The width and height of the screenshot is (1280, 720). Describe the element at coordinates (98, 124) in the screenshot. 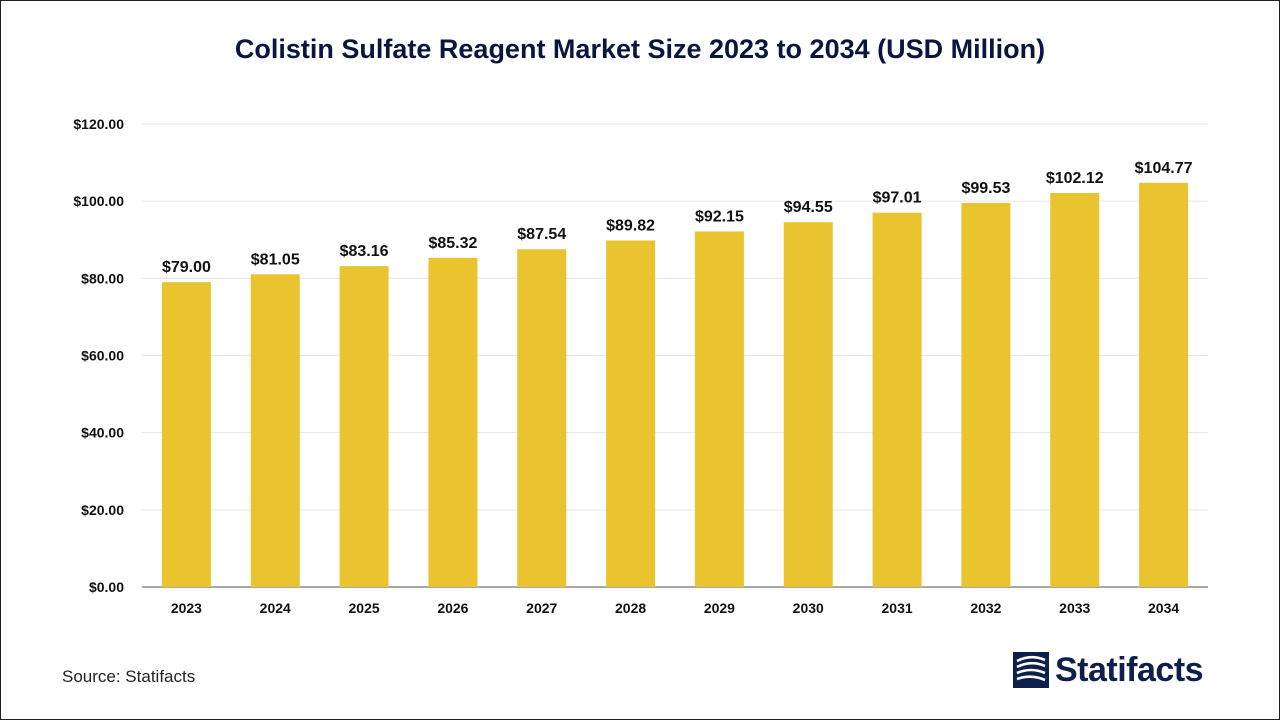

I see `y-tick-label: $120.00` at that location.